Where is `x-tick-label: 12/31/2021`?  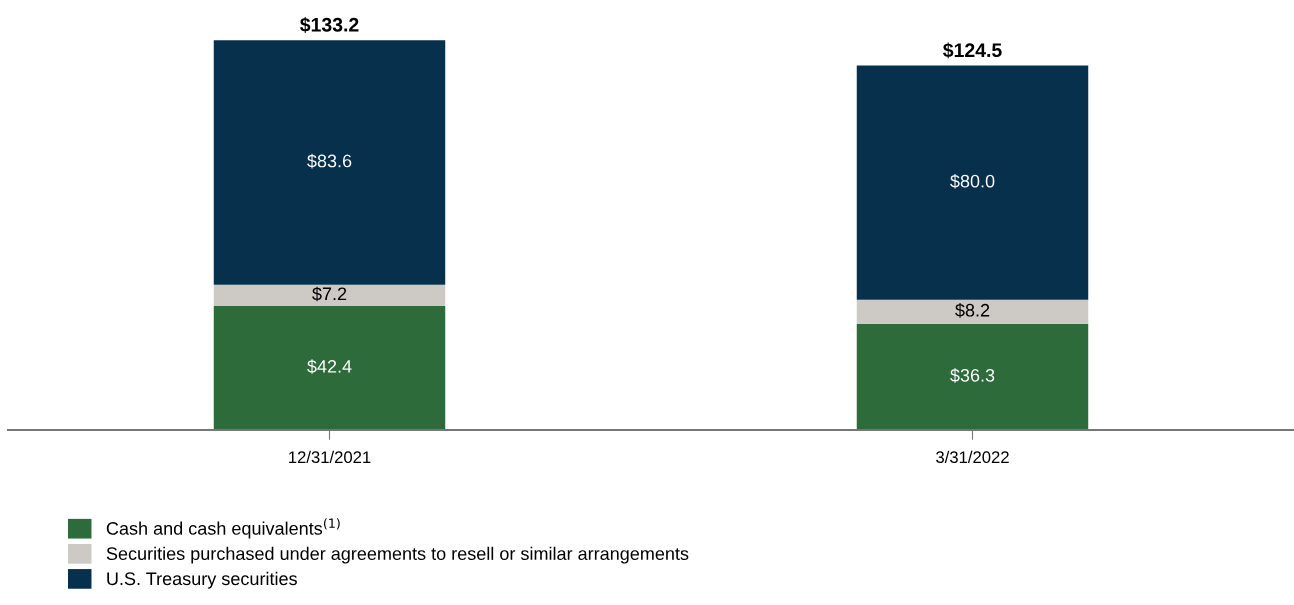 x-tick-label: 12/31/2021 is located at coordinates (330, 457).